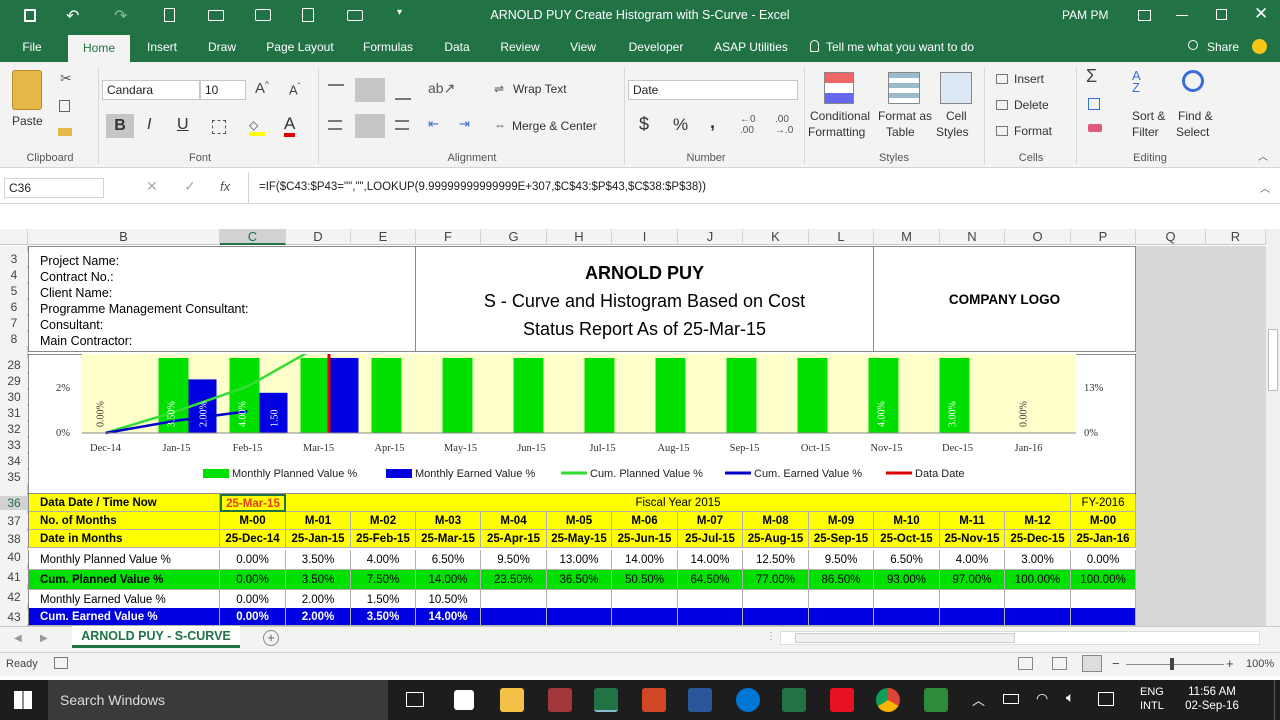 The image size is (1280, 720). What do you see at coordinates (225, 186) in the screenshot?
I see `insert-function-button: fx` at bounding box center [225, 186].